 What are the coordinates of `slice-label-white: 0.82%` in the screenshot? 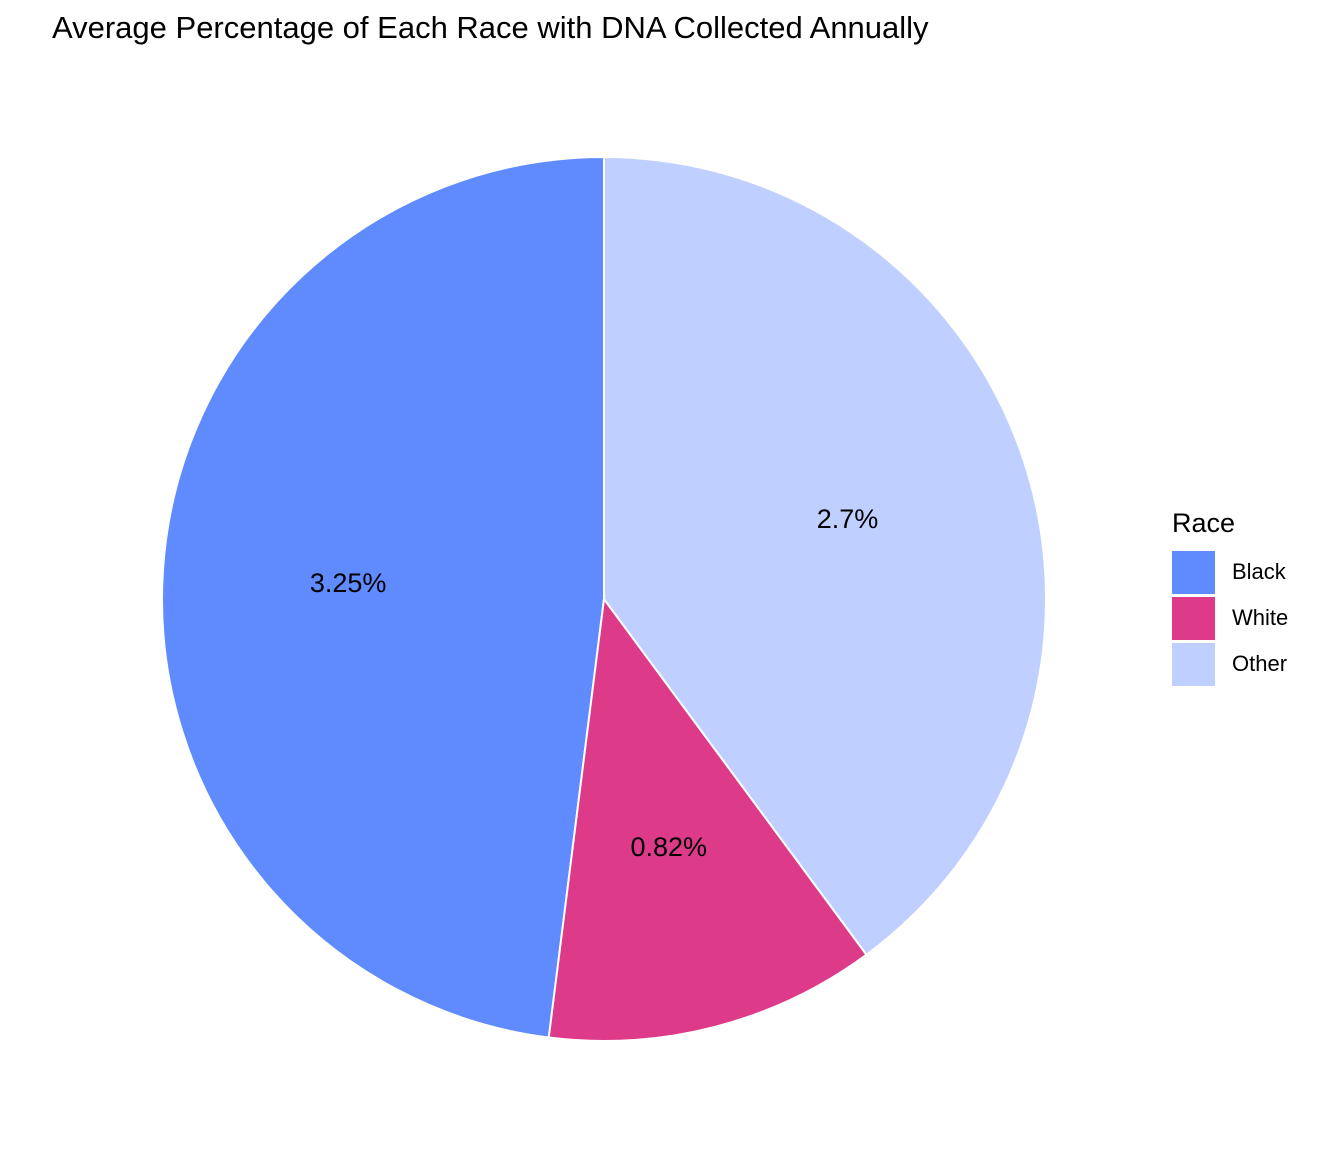 It's located at (668, 847).